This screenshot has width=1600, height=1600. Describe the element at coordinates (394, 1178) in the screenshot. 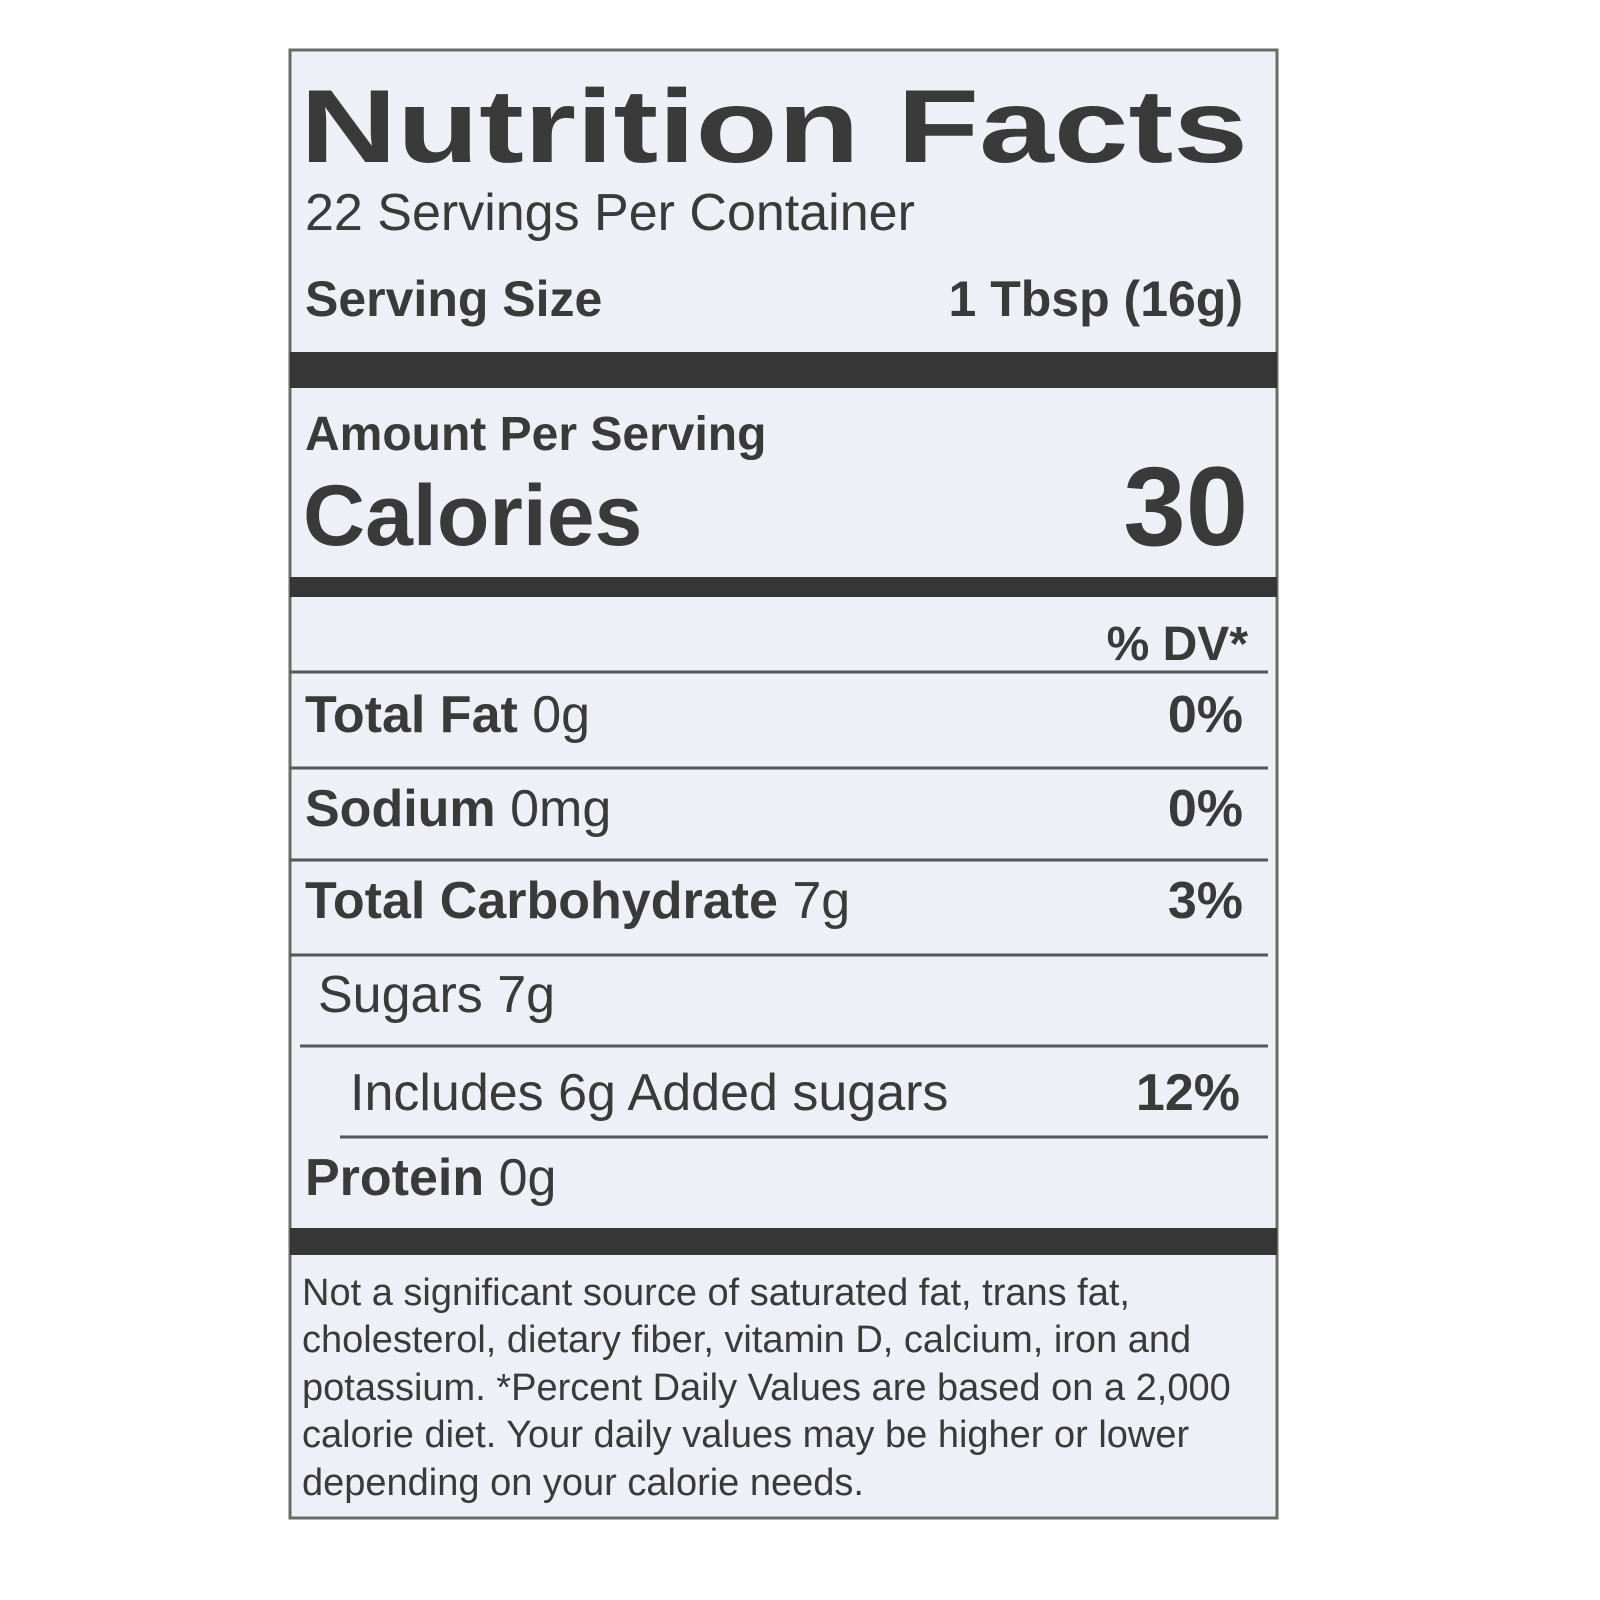

I see `nutrient-name: Protein` at that location.